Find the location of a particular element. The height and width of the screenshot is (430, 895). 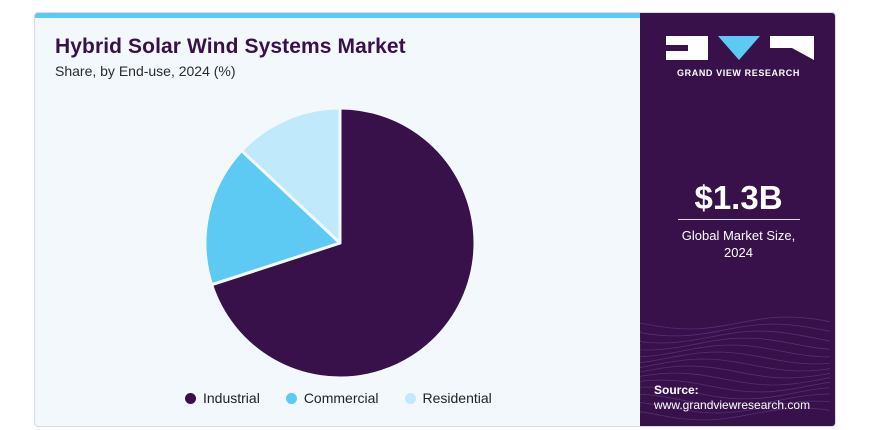

market-size-value: $1.3B is located at coordinates (738, 197).